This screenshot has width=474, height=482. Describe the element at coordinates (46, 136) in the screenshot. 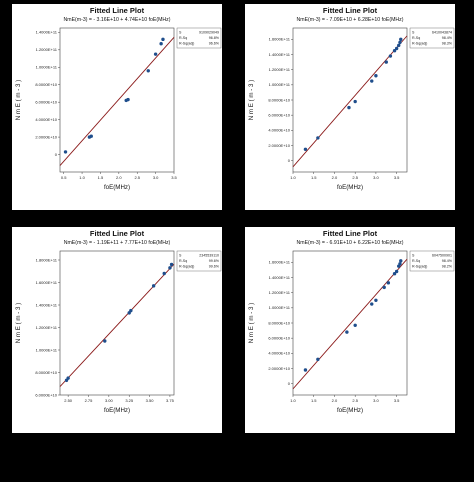

I see `y-tick-label: 2.0000E+10` at that location.